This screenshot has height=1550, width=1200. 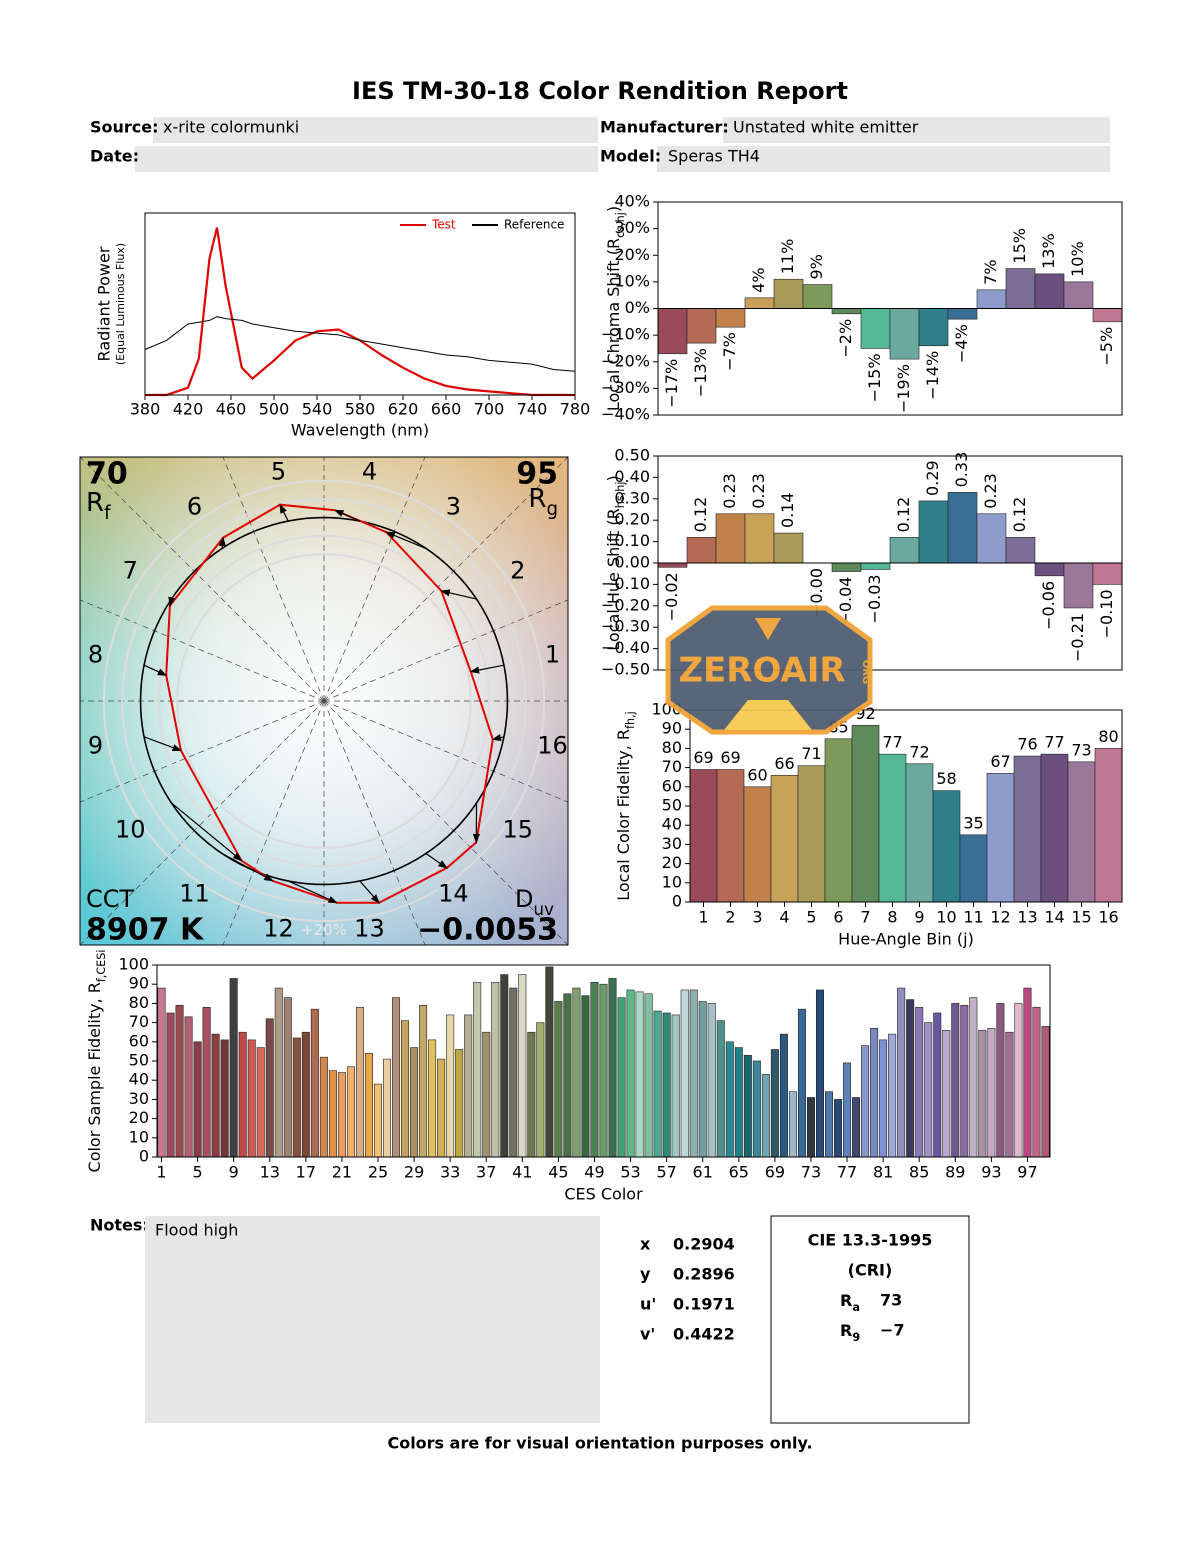 I want to click on x-tick-label: 2, so click(x=730, y=917).